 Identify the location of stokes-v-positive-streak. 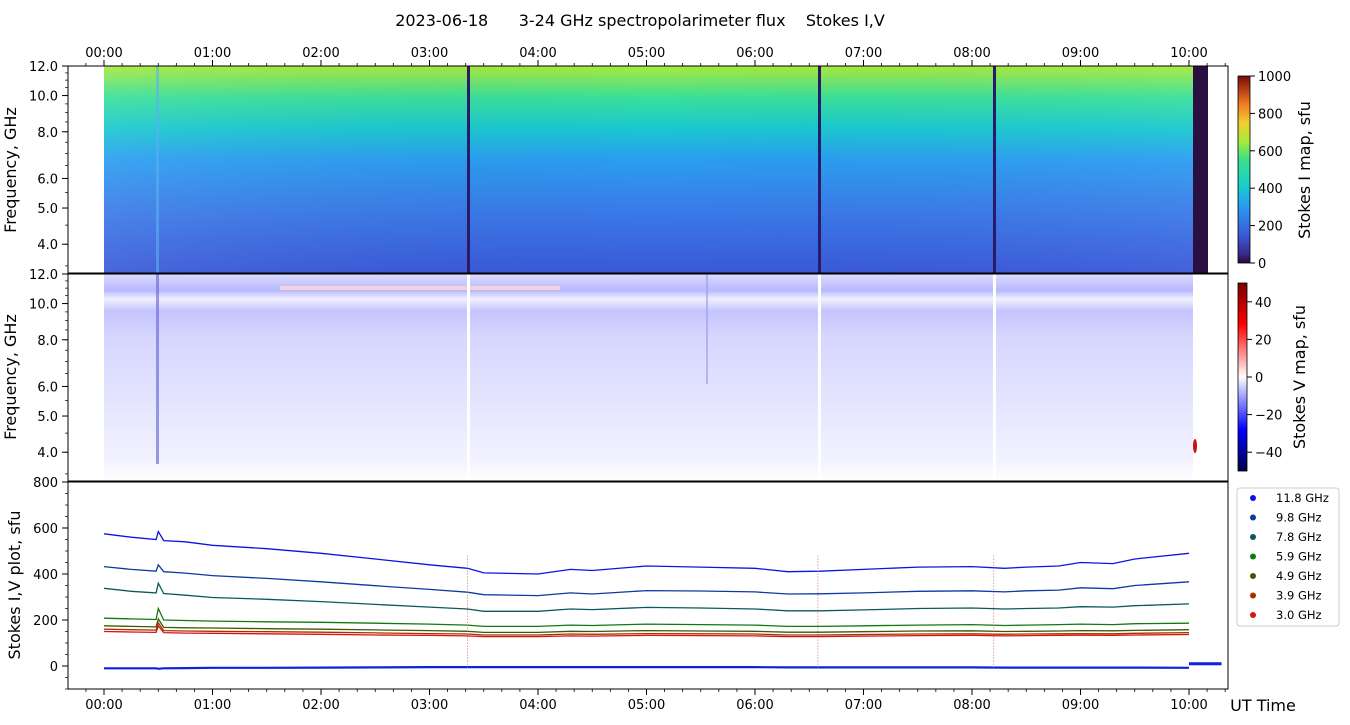
(420, 288).